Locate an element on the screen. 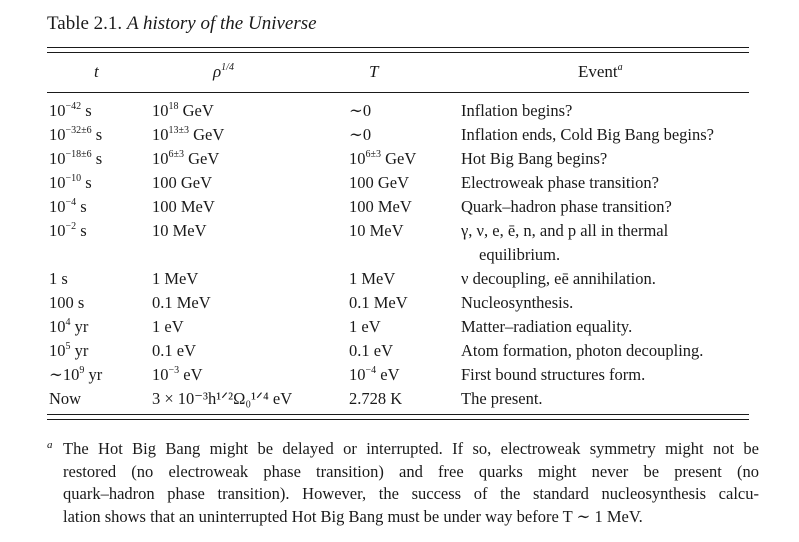 The image size is (799, 542). table-row: 10−42 s 1018 GeV ∼0 Inflation begins? is located at coordinates (399, 113).